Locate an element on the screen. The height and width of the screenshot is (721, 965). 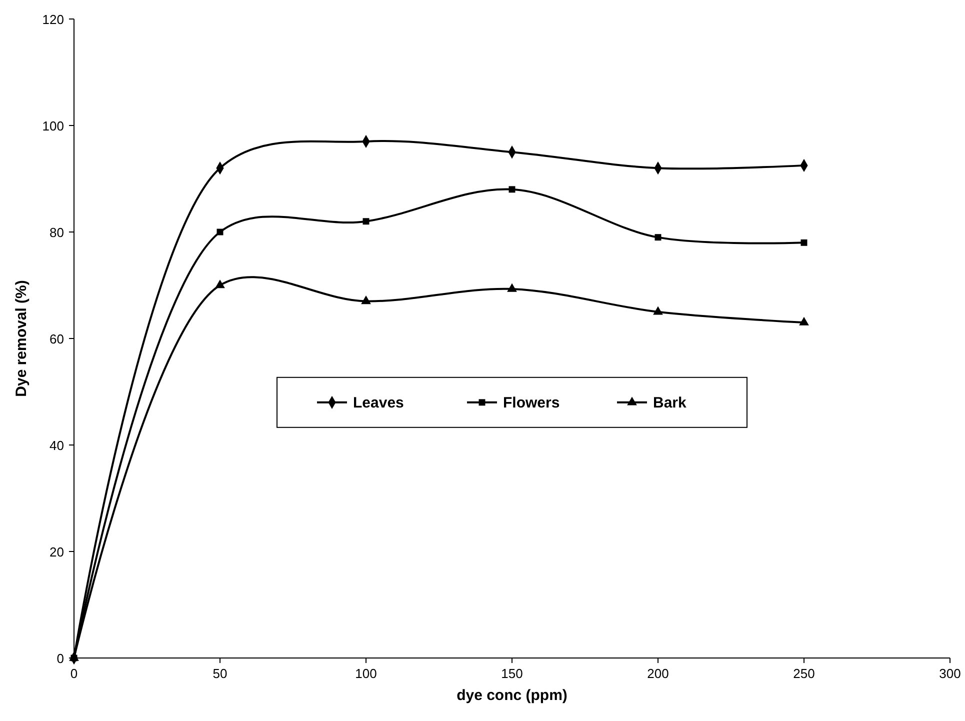
legend-label: Leaves is located at coordinates (378, 403).